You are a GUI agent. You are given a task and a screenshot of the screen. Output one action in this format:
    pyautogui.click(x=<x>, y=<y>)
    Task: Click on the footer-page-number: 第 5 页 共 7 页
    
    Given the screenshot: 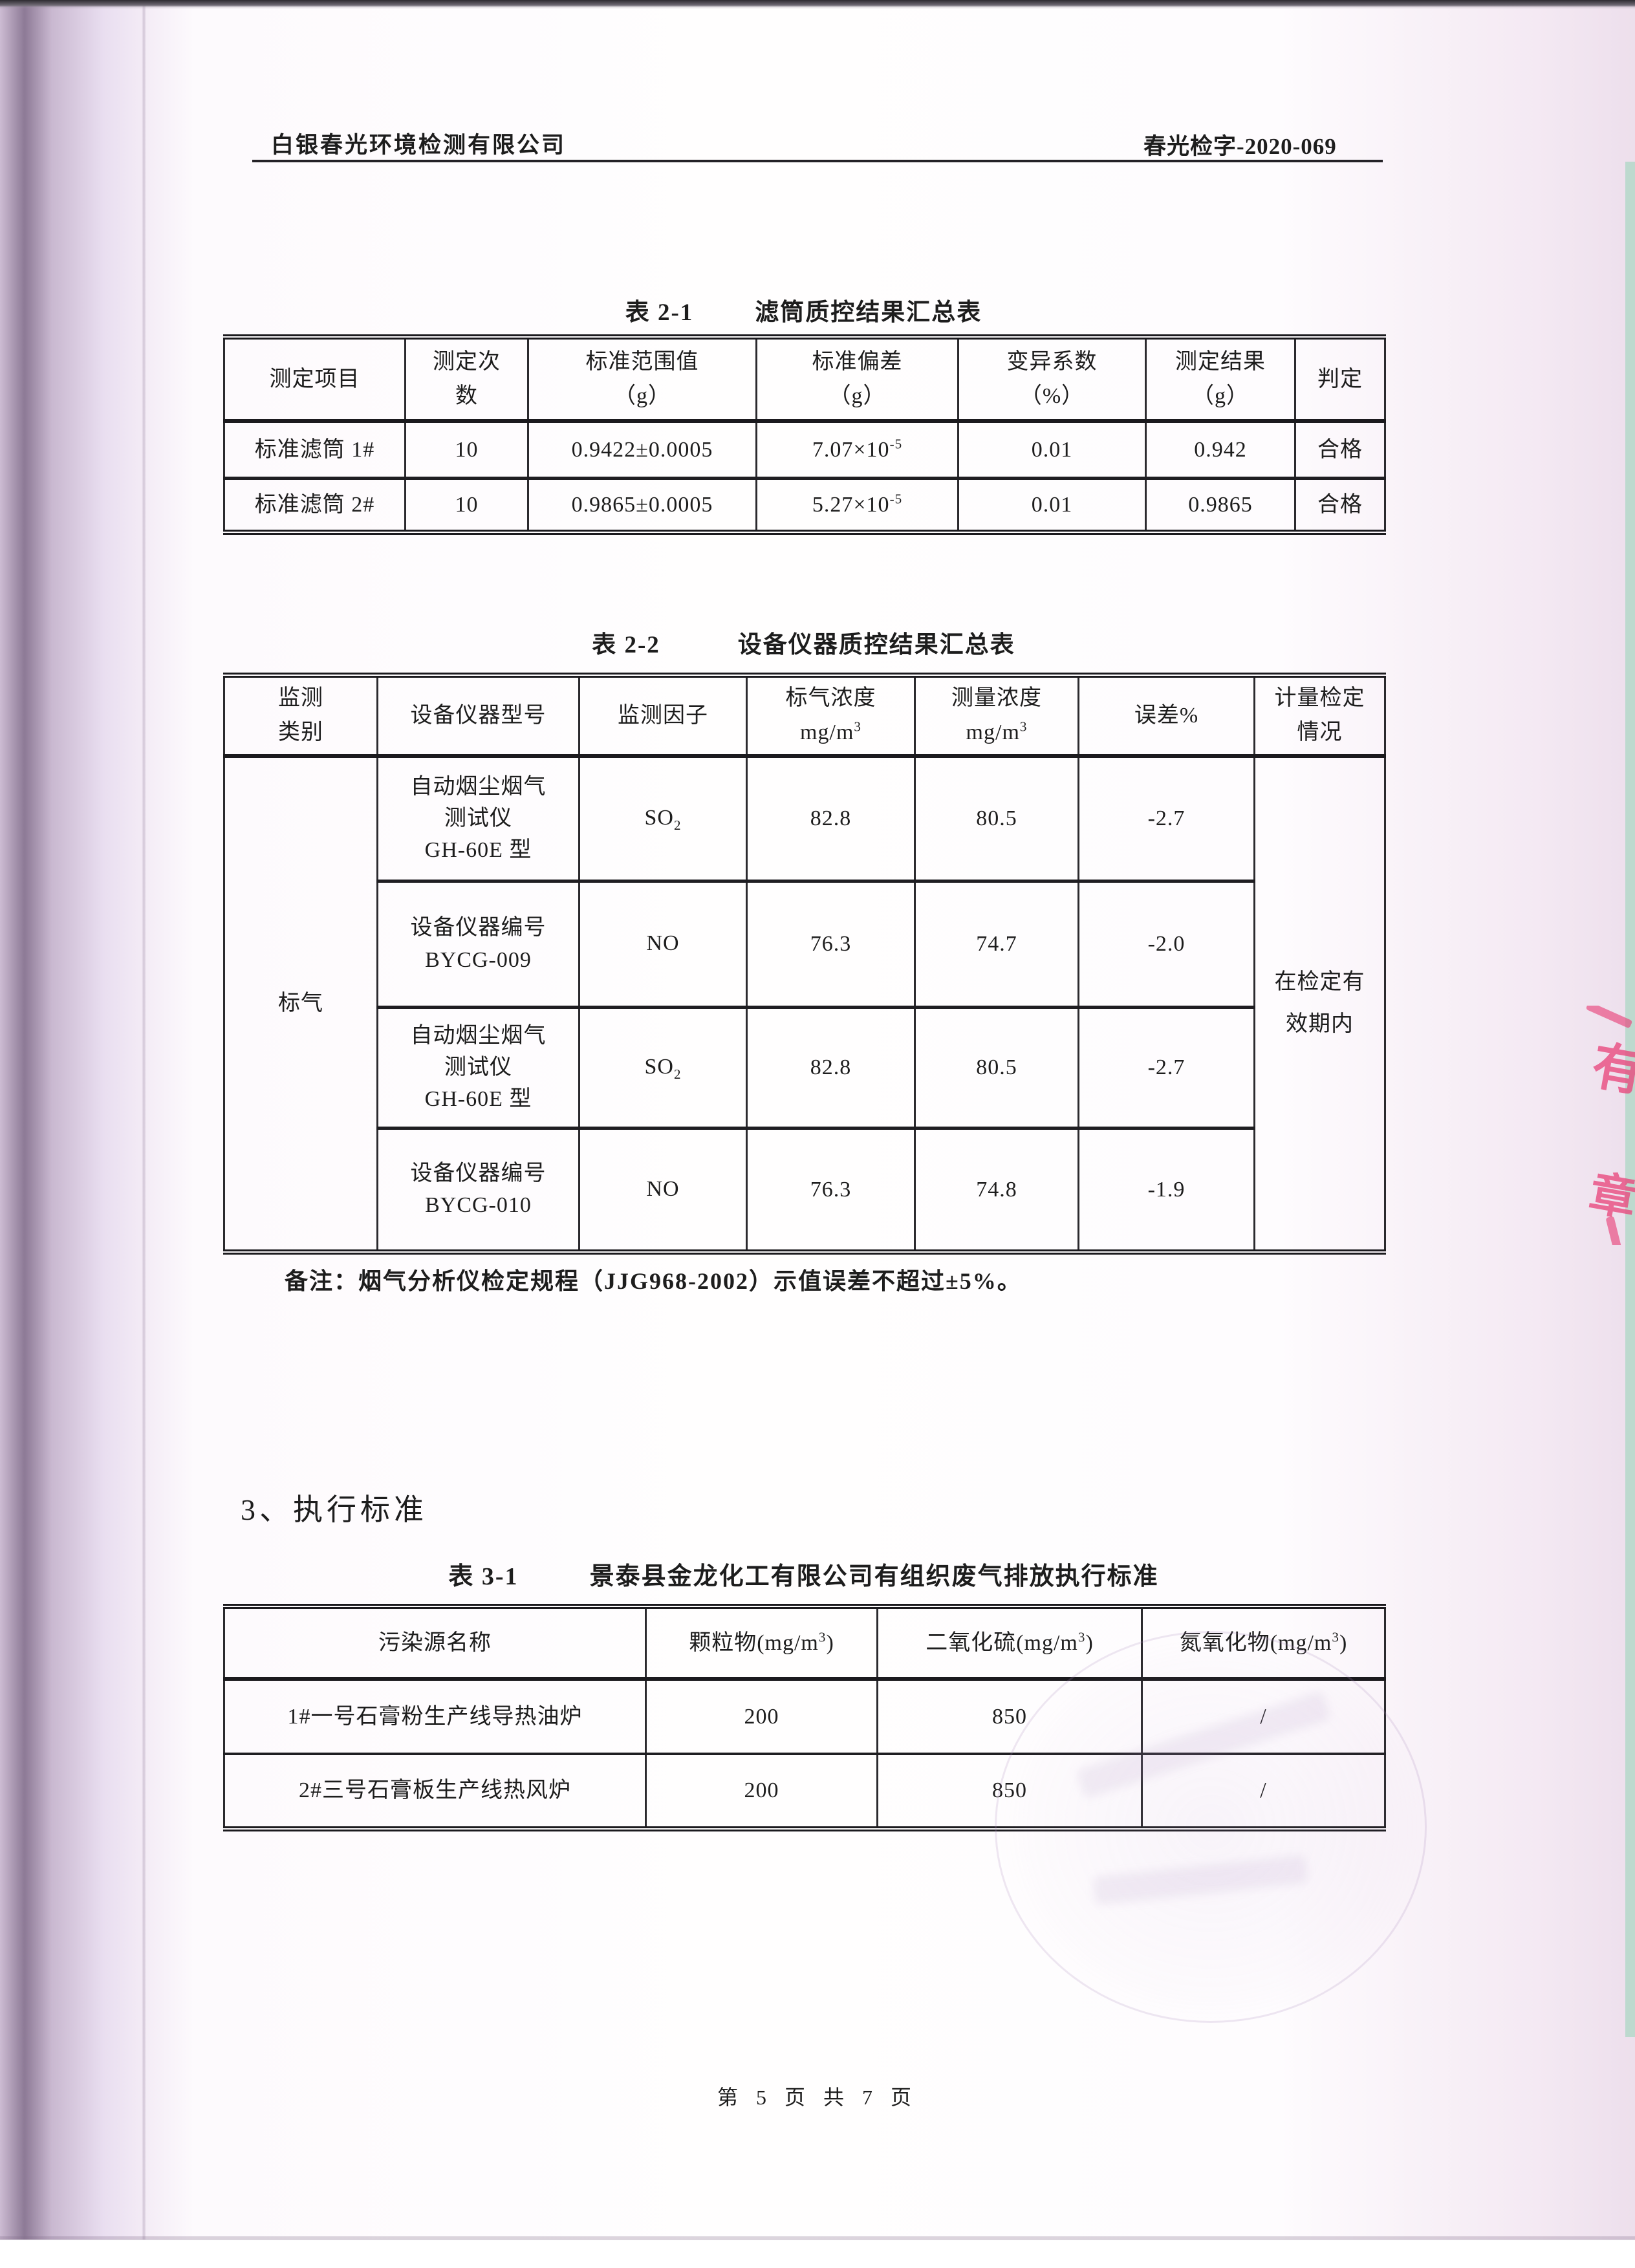 What is the action you would take?
    pyautogui.click(x=817, y=2097)
    